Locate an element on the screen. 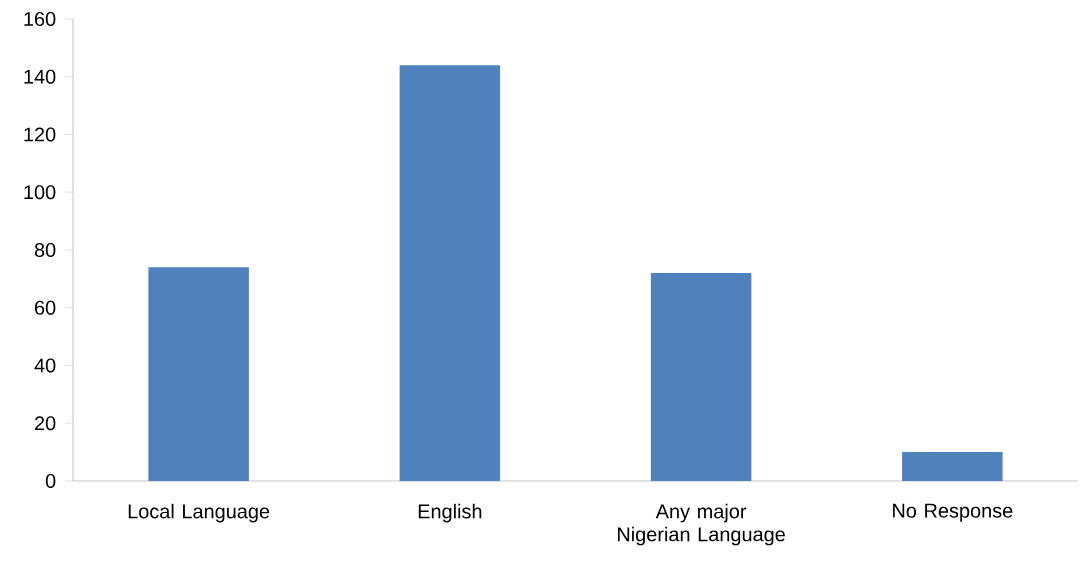 The image size is (1081, 574). y-tick-label: 0 is located at coordinates (50, 481).